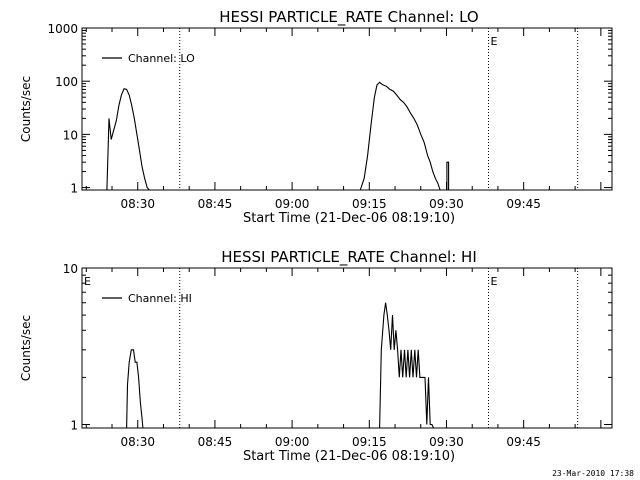  Describe the element at coordinates (66, 82) in the screenshot. I see `y-tick-label: 100` at that location.